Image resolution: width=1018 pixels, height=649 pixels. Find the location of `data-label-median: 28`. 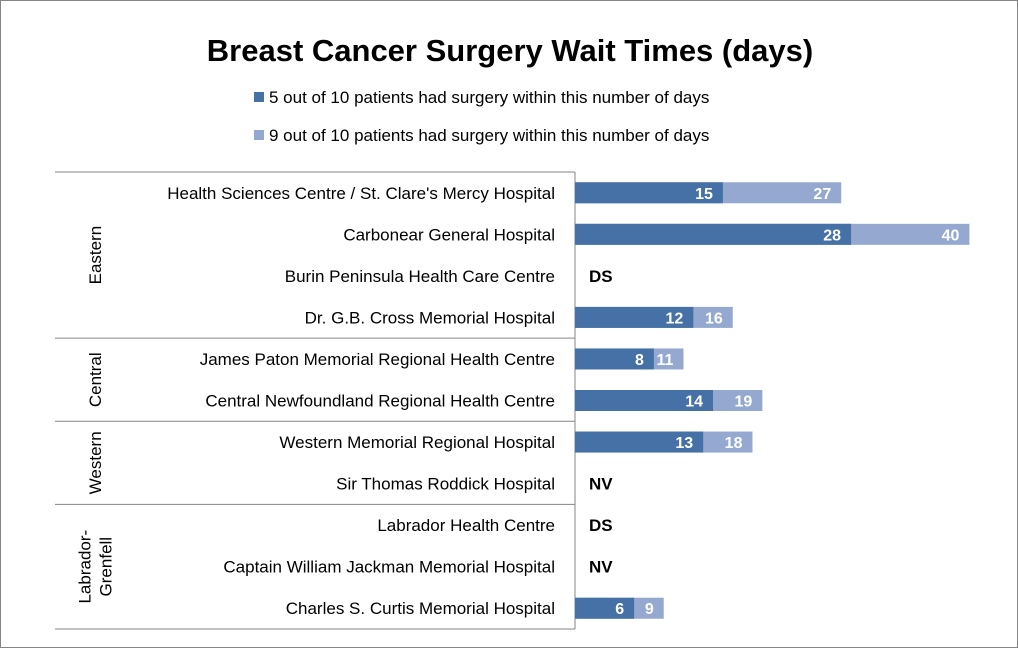

data-label-median: 28 is located at coordinates (832, 235).